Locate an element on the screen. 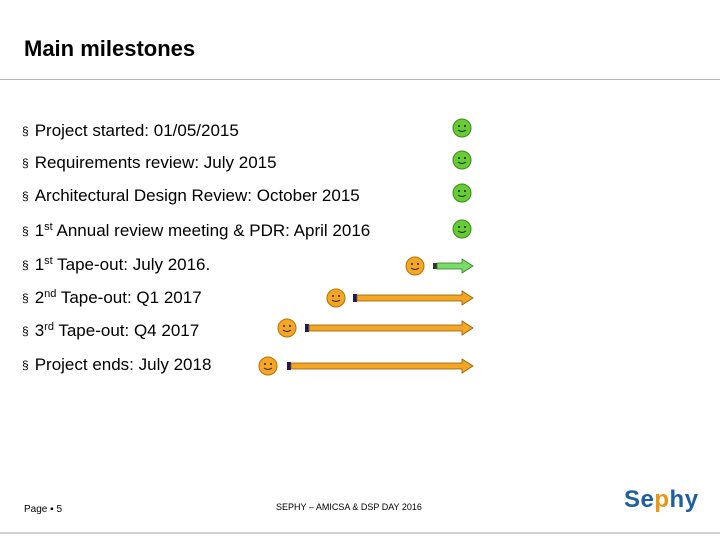 The height and width of the screenshot is (540, 720). footer-divider is located at coordinates (360, 533).